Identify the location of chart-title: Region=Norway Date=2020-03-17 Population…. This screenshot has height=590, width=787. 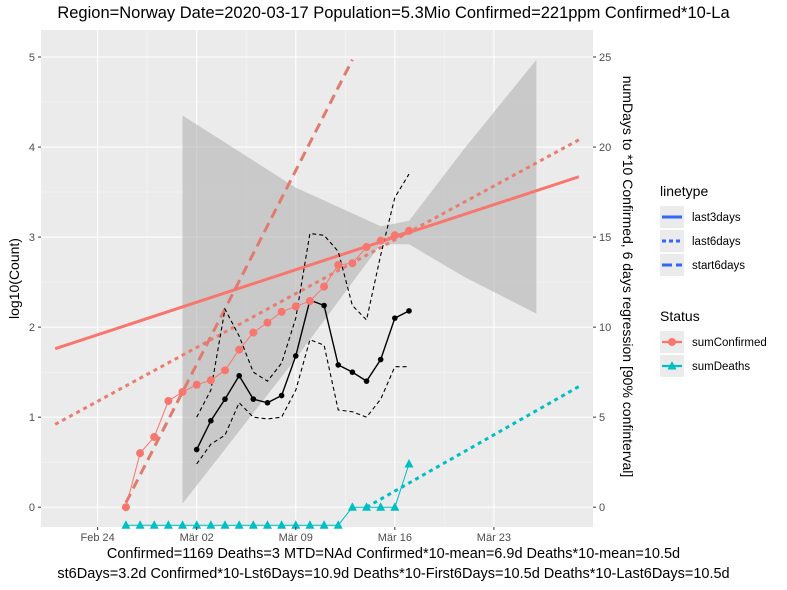
(393, 13).